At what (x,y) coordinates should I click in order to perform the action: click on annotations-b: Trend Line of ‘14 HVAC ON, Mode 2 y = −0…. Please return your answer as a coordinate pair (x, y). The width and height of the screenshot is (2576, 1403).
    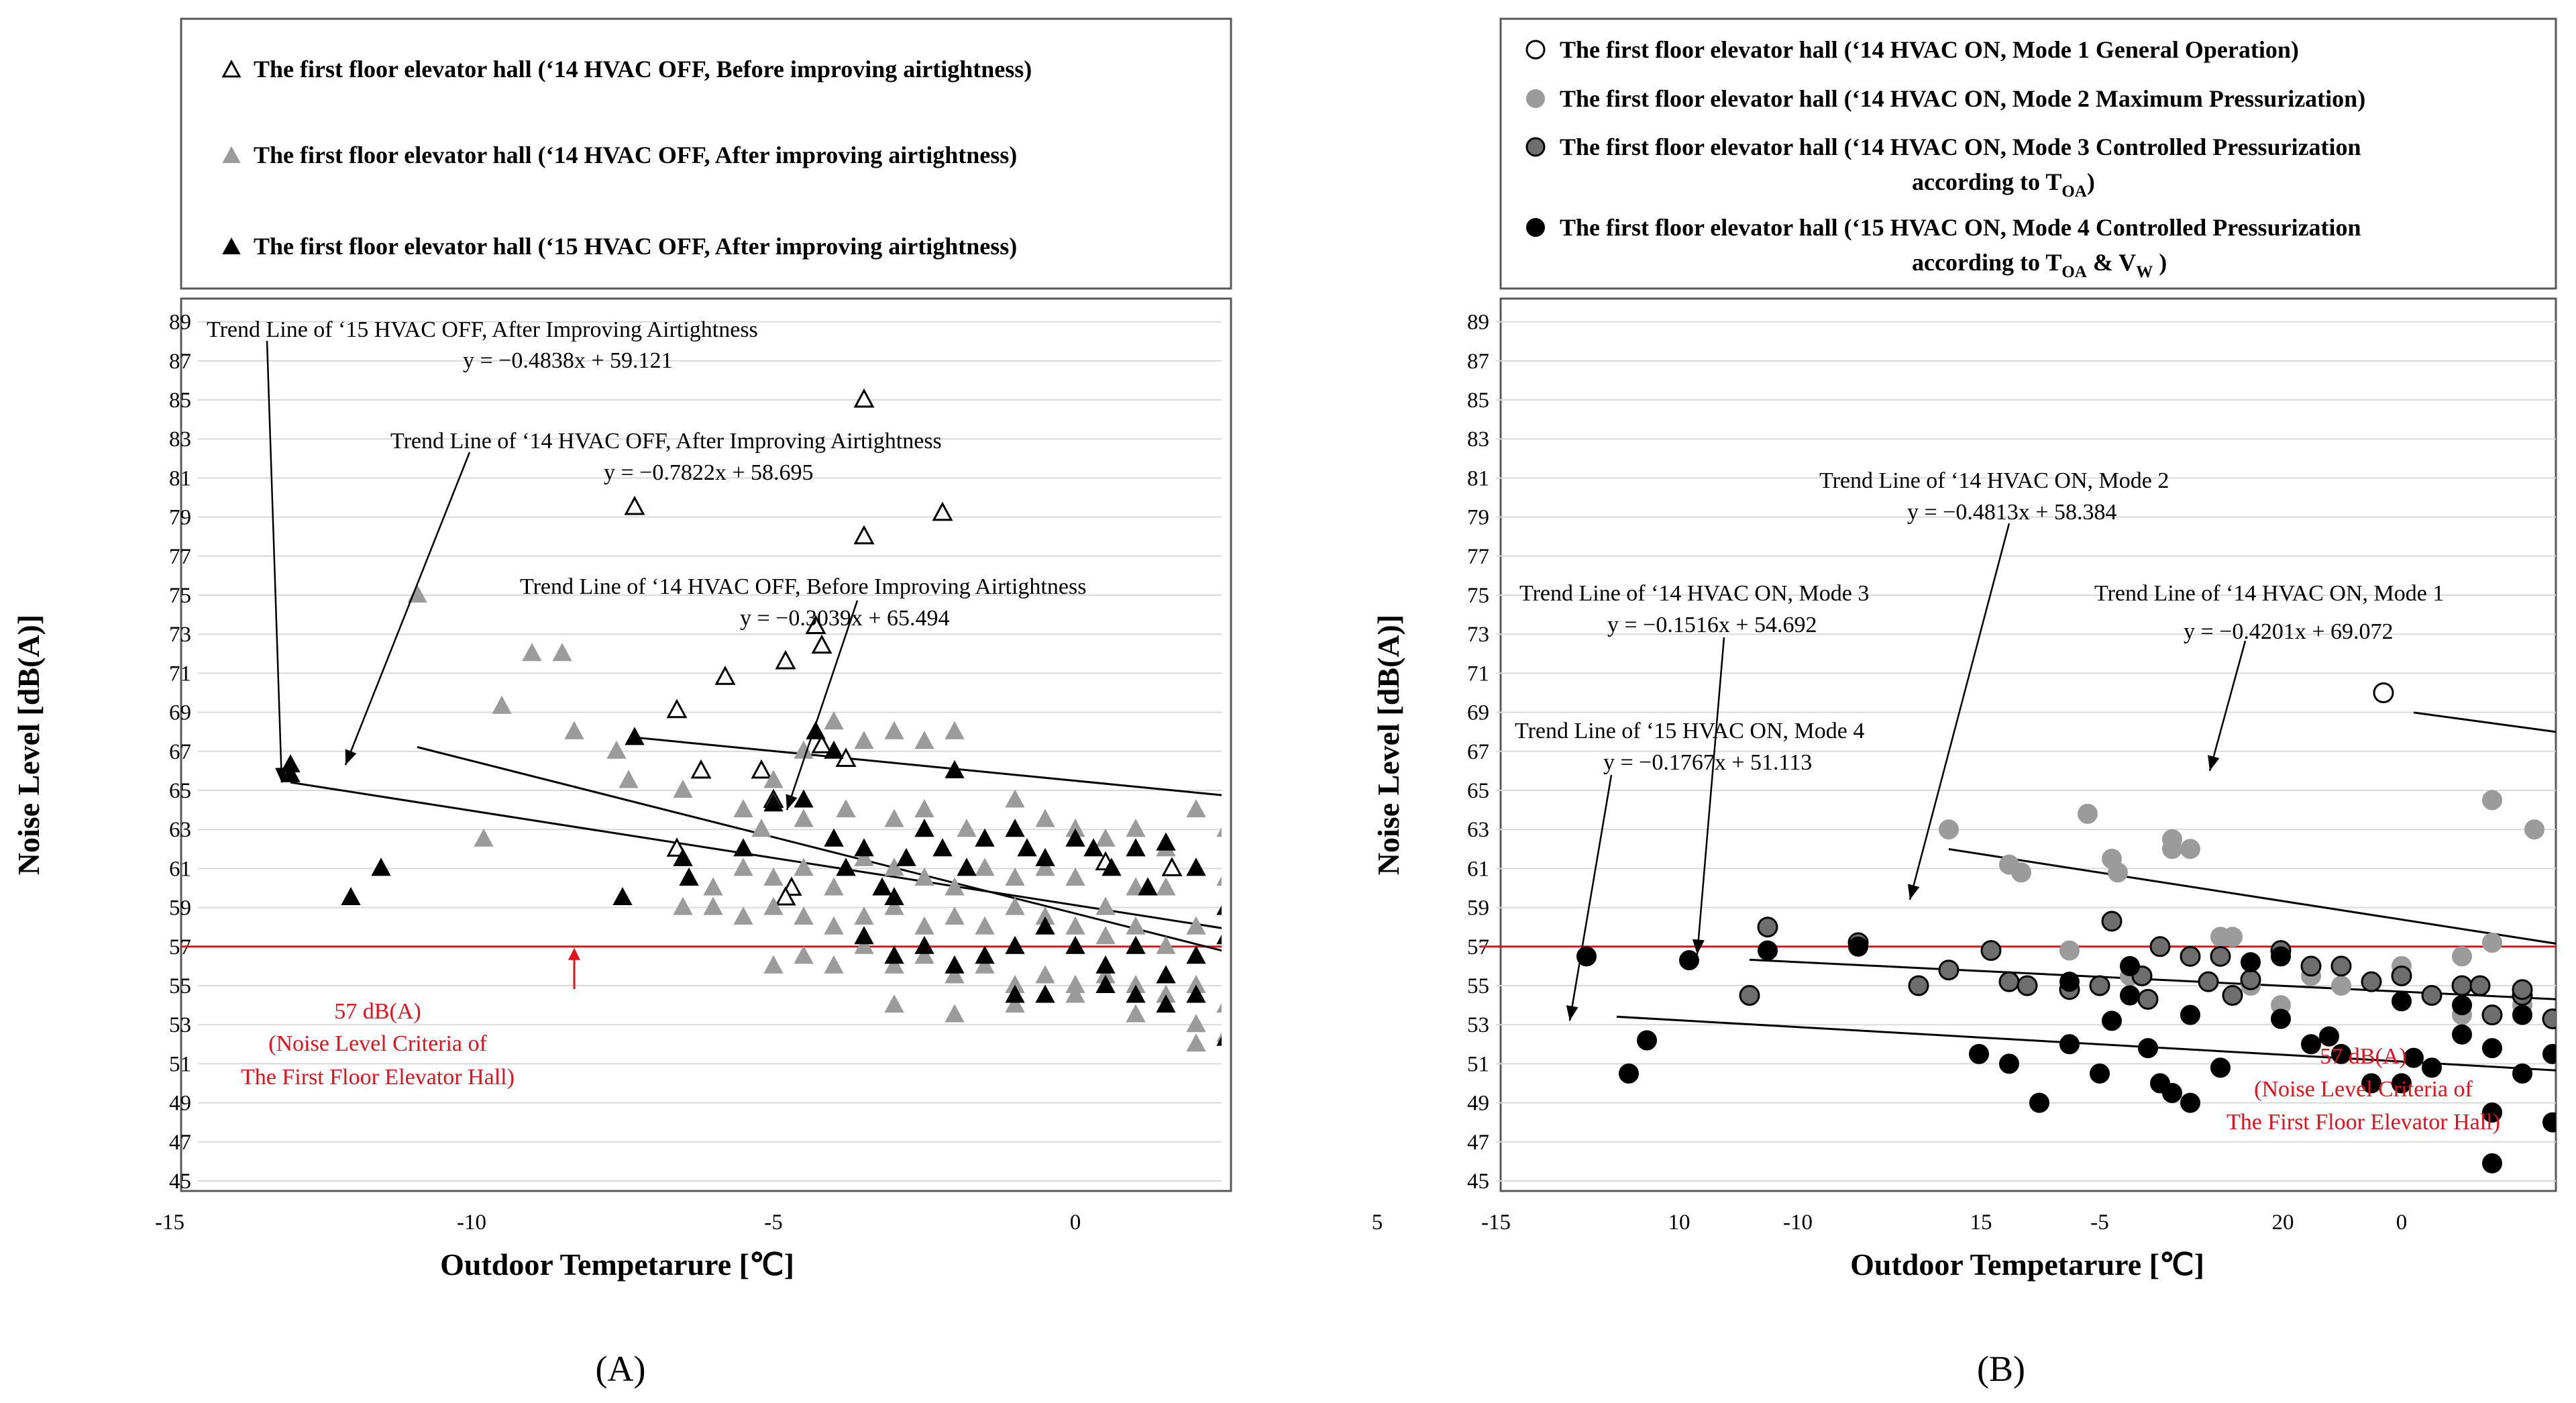
    Looking at the image, I should click on (1979, 745).